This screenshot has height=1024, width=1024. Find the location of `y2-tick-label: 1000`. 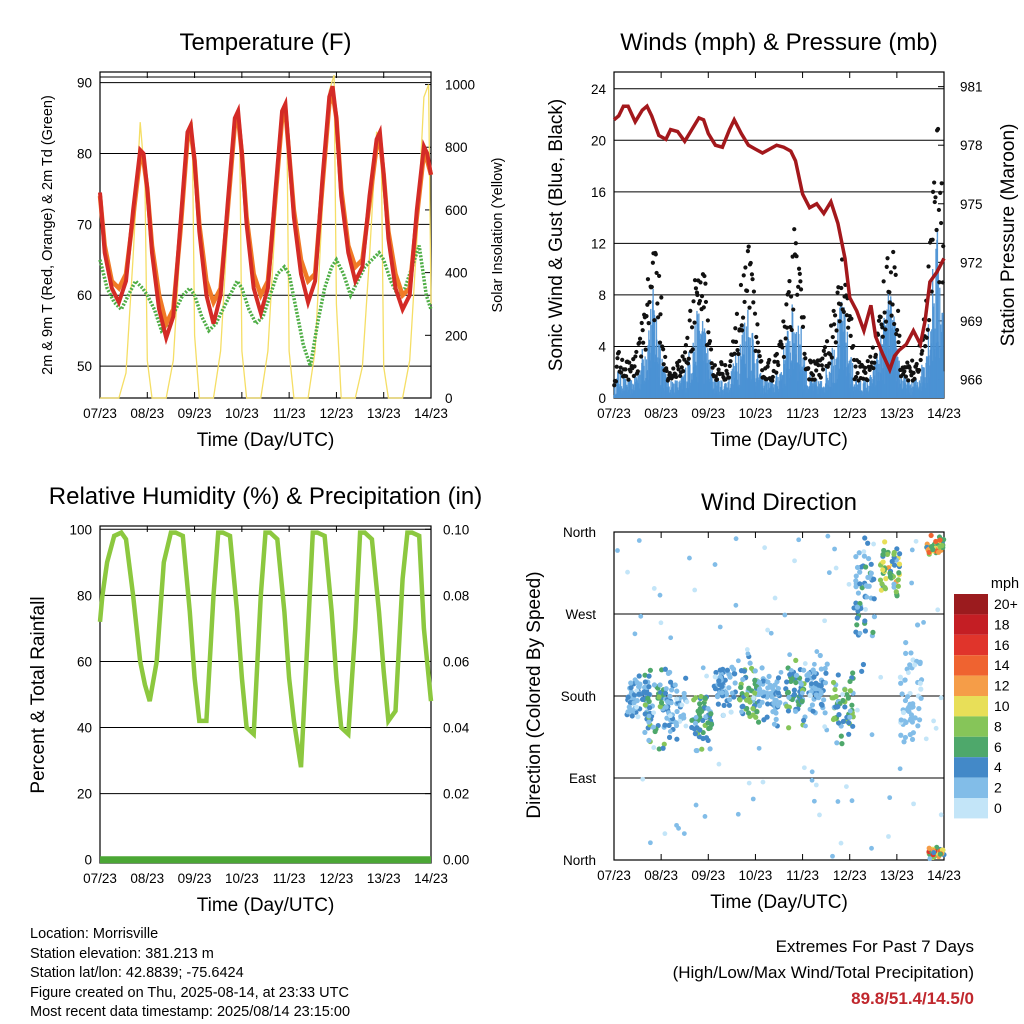

y2-tick-label: 1000 is located at coordinates (460, 85).